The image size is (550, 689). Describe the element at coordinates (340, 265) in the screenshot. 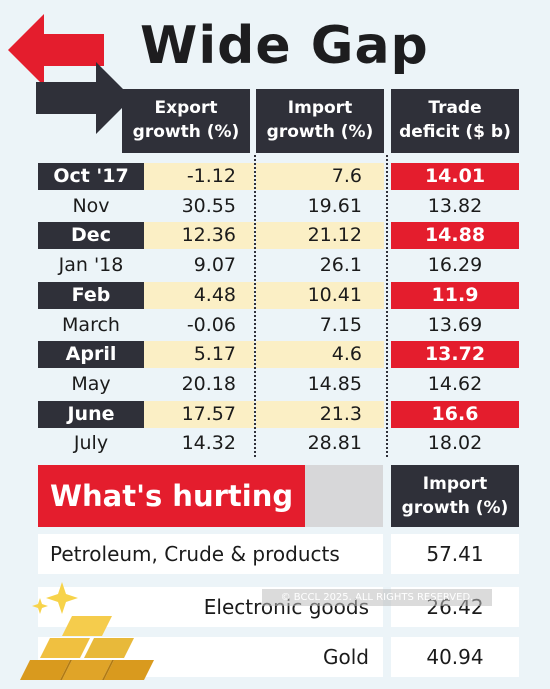

I see `import-growth-cell: 26.1` at that location.